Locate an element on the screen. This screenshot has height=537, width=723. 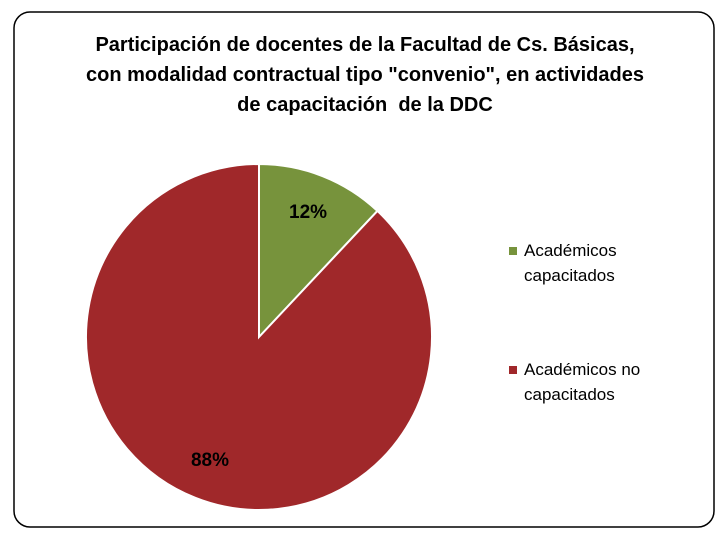
legend-label: Académicos capacitados is located at coordinates (570, 263).